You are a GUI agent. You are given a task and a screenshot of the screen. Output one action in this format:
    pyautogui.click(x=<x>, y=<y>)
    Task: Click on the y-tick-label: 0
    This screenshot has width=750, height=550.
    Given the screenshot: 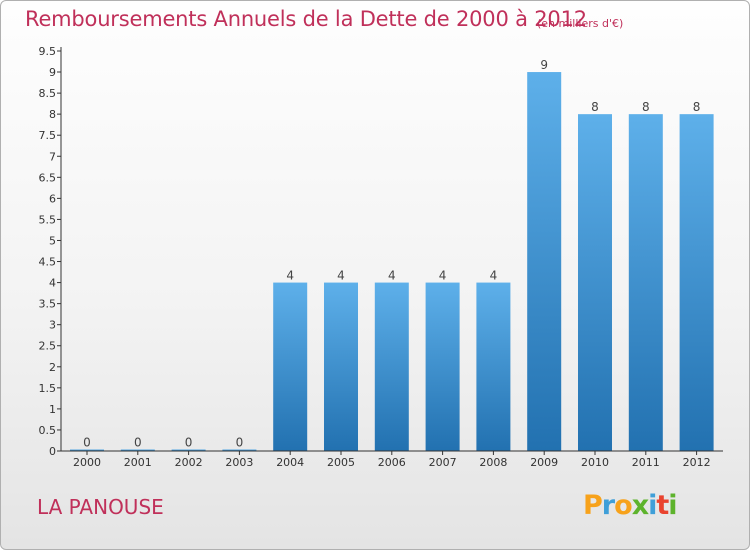 What is the action you would take?
    pyautogui.click(x=52, y=451)
    